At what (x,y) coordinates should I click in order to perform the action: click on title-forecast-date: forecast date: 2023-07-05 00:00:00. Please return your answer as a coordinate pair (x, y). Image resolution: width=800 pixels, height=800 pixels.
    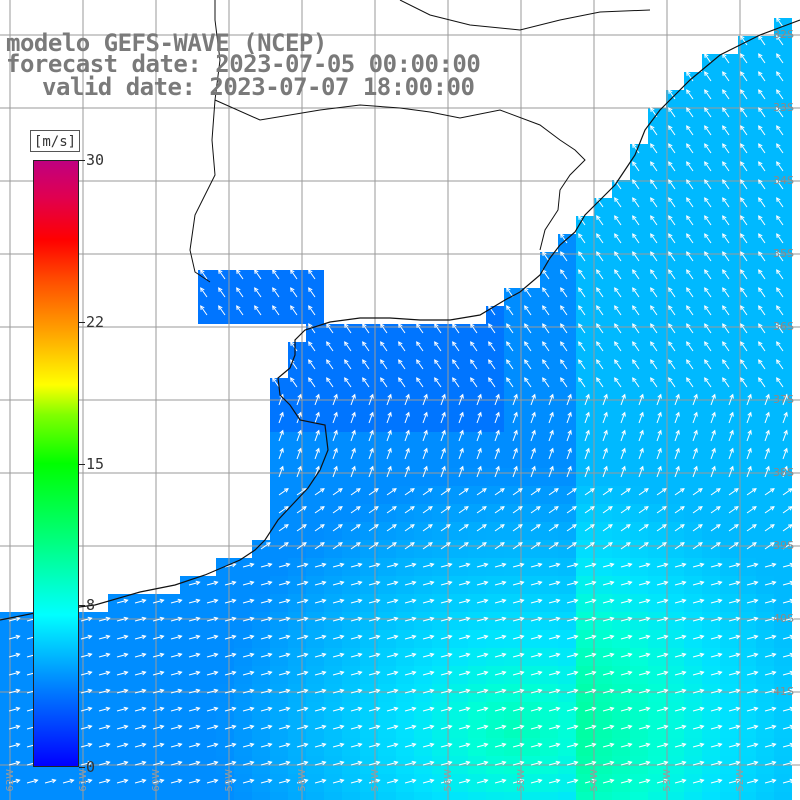
    Looking at the image, I should click on (243, 64).